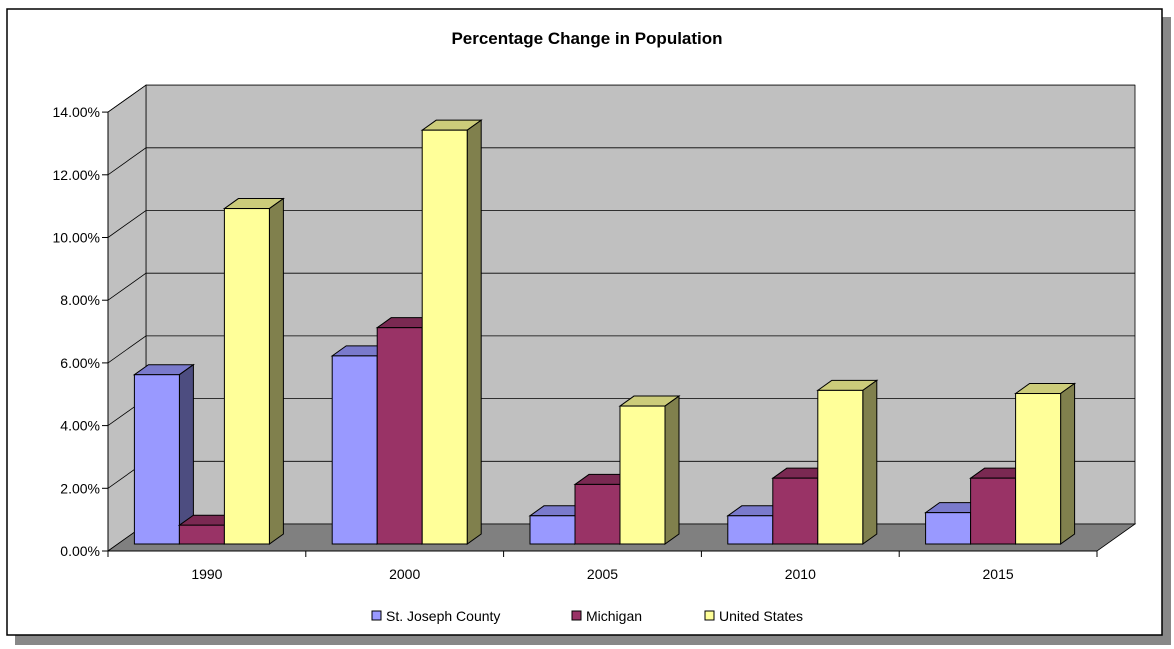  I want to click on legend-label: St. Joseph County, so click(443, 616).